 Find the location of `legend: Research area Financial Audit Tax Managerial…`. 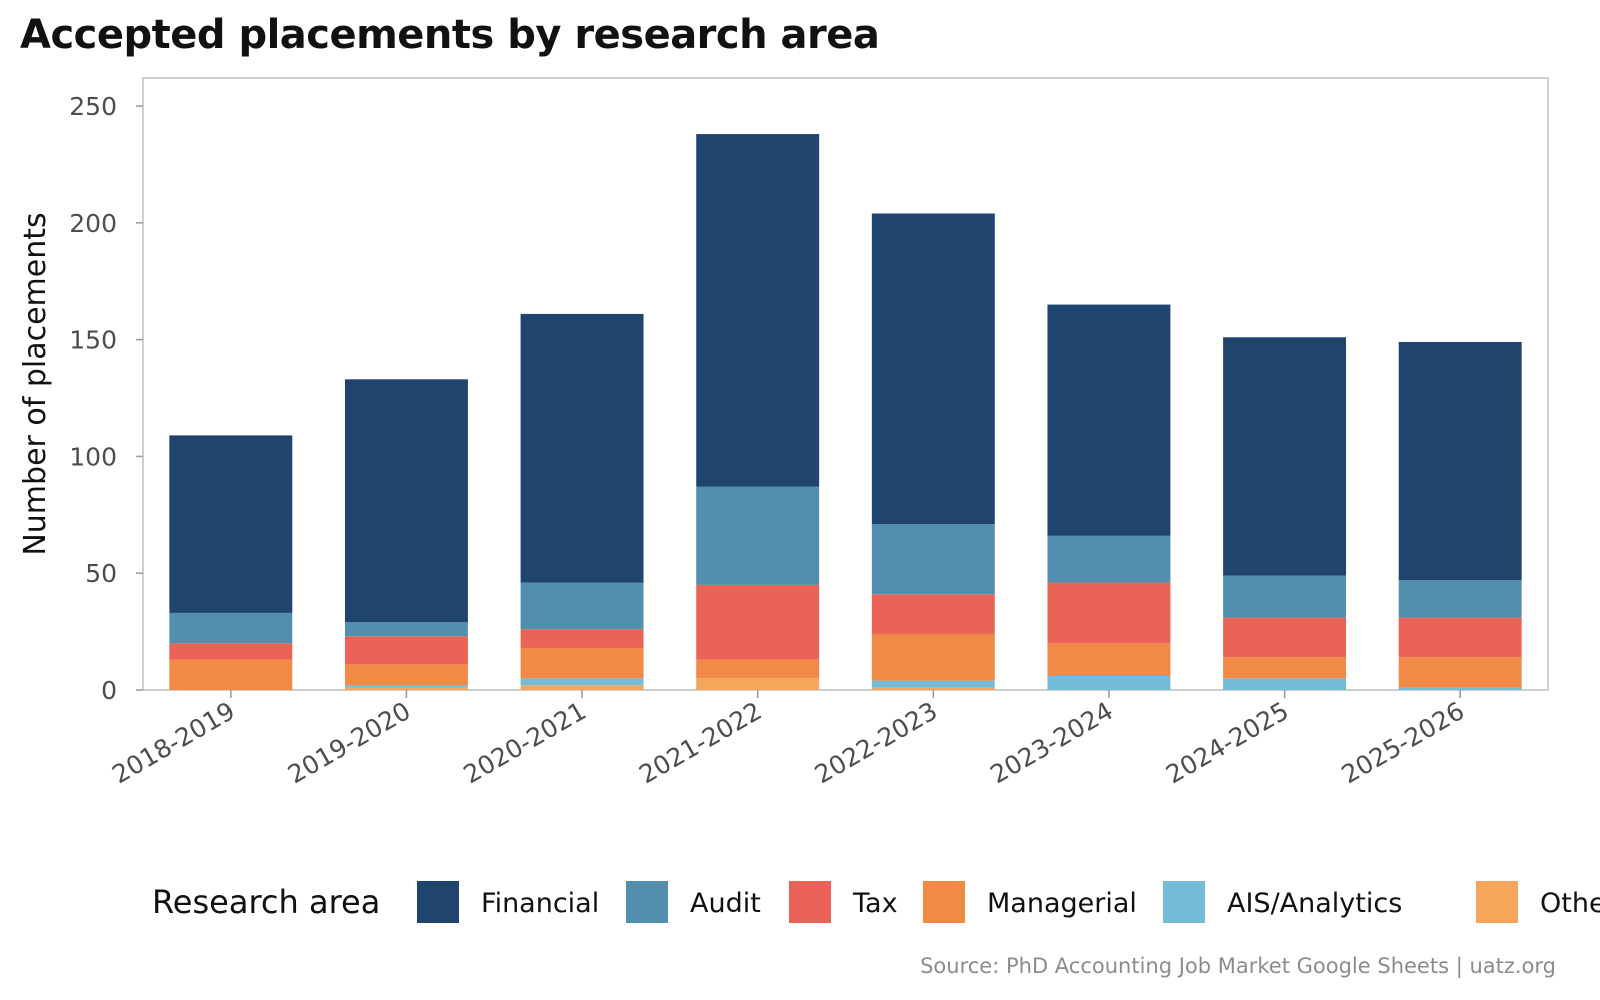

legend: Research area Financial Audit Tax Managerial… is located at coordinates (876, 902).